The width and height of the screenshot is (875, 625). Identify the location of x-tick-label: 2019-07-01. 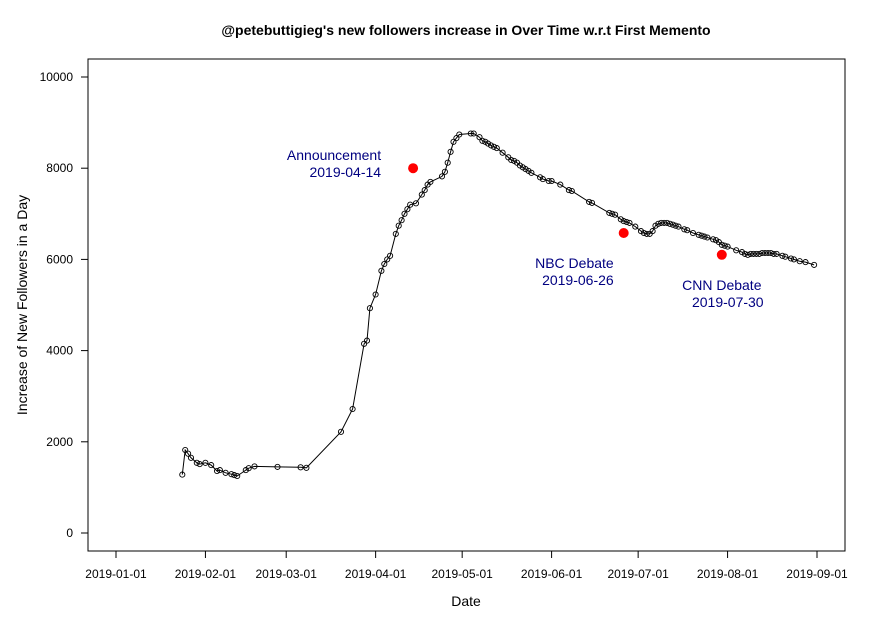
(638, 574).